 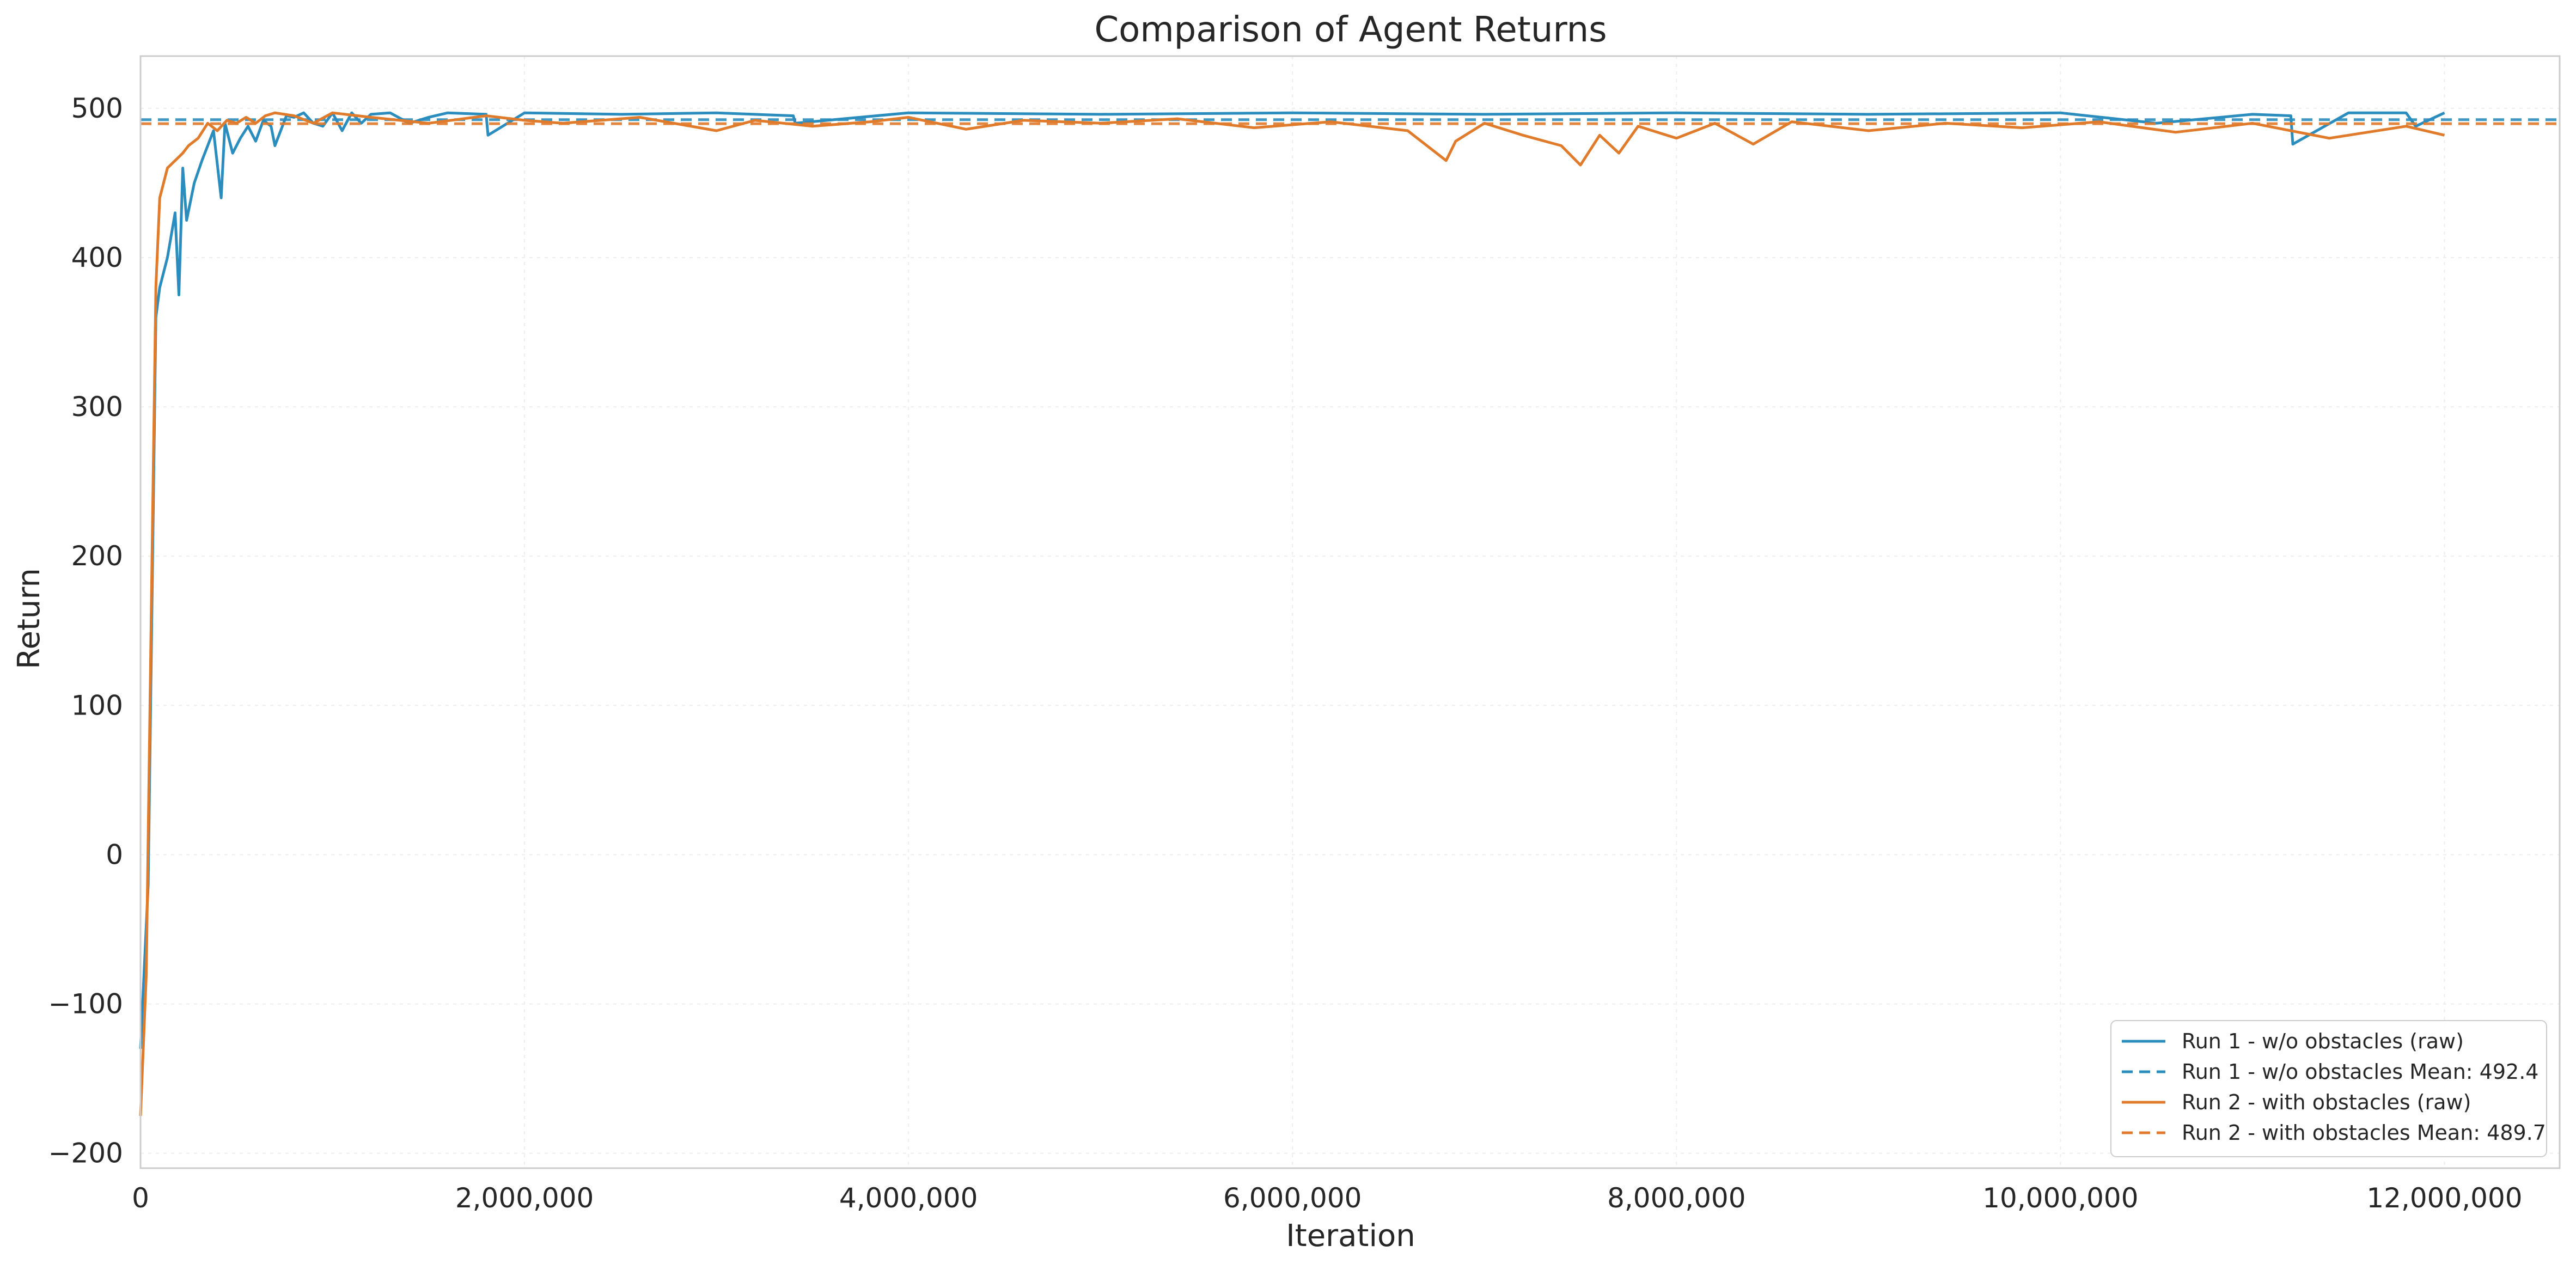 What do you see at coordinates (1292, 1198) in the screenshot?
I see `x-tick-label: 6,000,000` at bounding box center [1292, 1198].